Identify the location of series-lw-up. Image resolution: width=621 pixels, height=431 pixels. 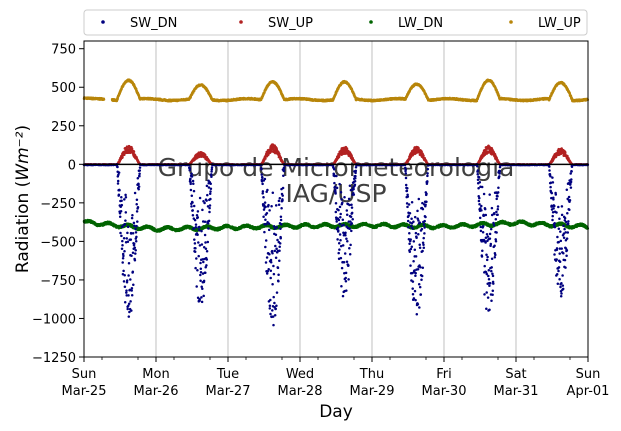
(336, 90).